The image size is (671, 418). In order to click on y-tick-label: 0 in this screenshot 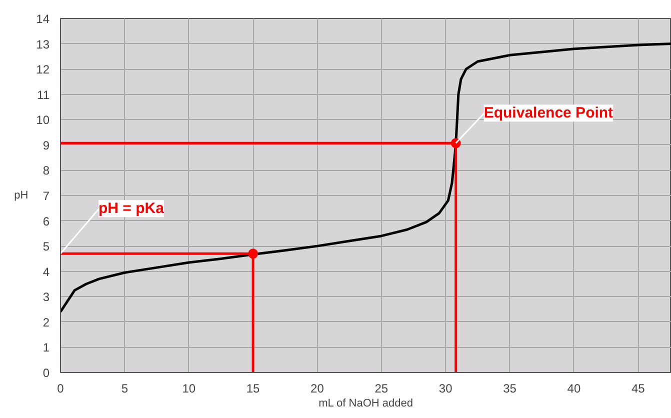, I will do `click(46, 373)`.